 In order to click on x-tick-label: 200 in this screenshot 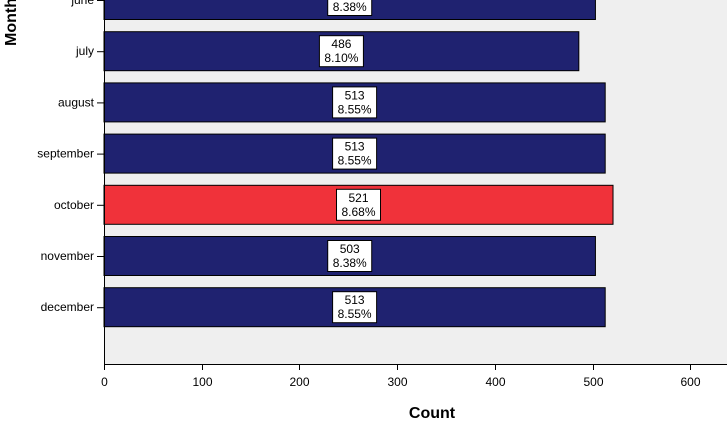, I will do `click(299, 382)`.